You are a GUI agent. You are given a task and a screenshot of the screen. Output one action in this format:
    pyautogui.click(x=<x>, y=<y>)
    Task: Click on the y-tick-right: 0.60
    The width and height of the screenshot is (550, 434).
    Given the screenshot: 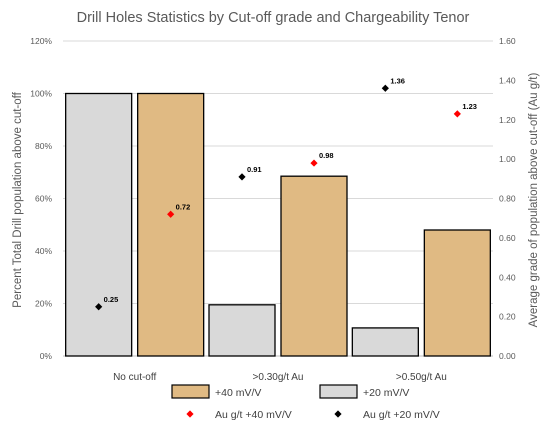 What is the action you would take?
    pyautogui.click(x=507, y=238)
    